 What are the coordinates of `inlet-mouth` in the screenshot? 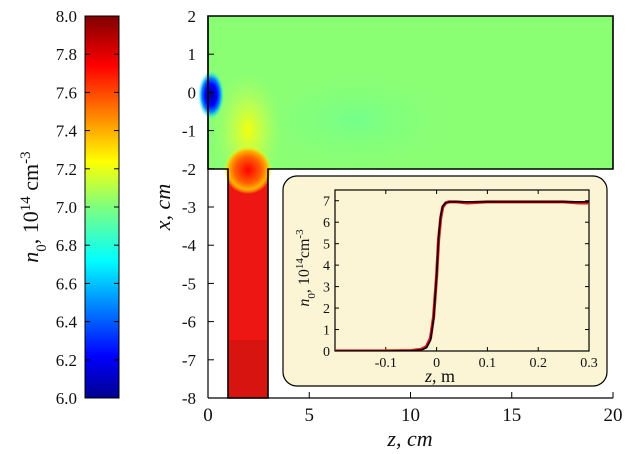 It's located at (248, 170).